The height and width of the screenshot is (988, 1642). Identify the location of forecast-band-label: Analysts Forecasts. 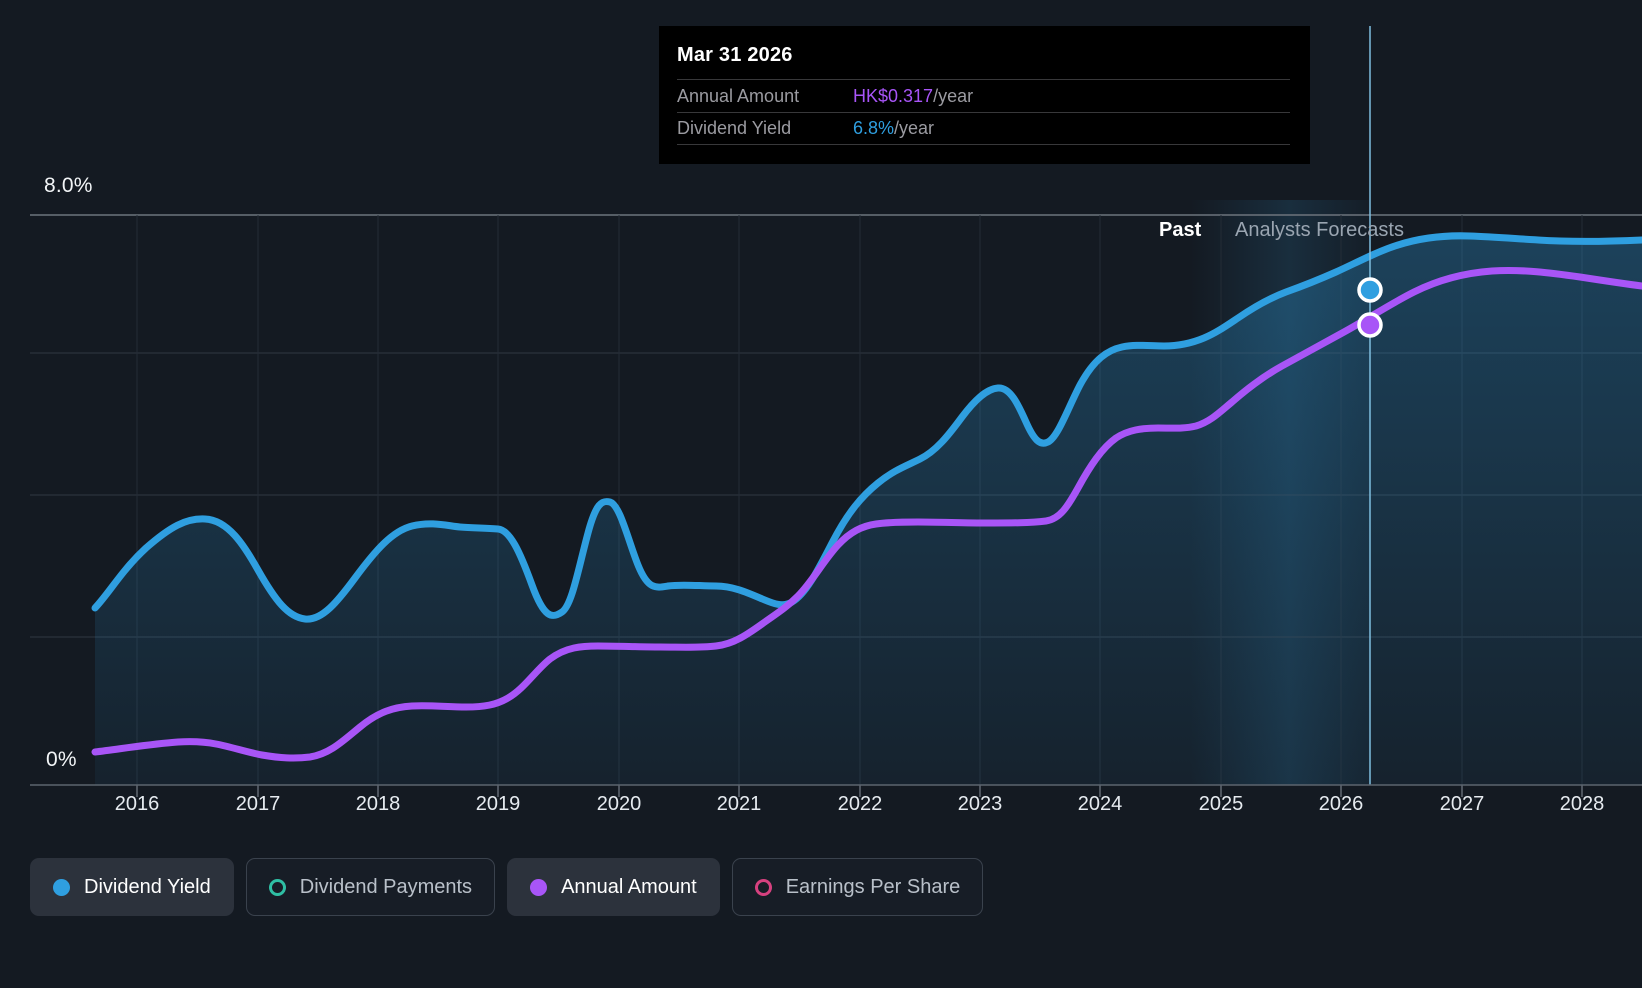
(1319, 230).